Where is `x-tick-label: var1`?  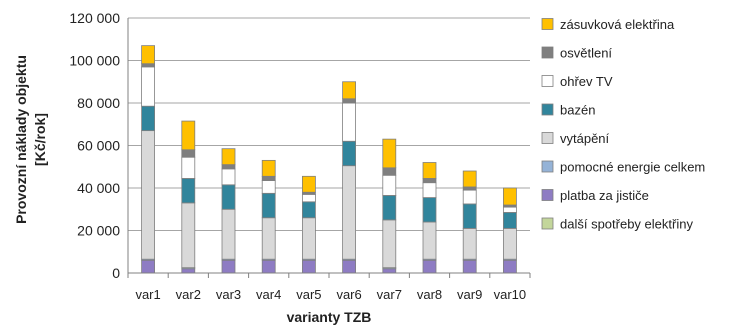
x-tick-label: var1 is located at coordinates (147, 294).